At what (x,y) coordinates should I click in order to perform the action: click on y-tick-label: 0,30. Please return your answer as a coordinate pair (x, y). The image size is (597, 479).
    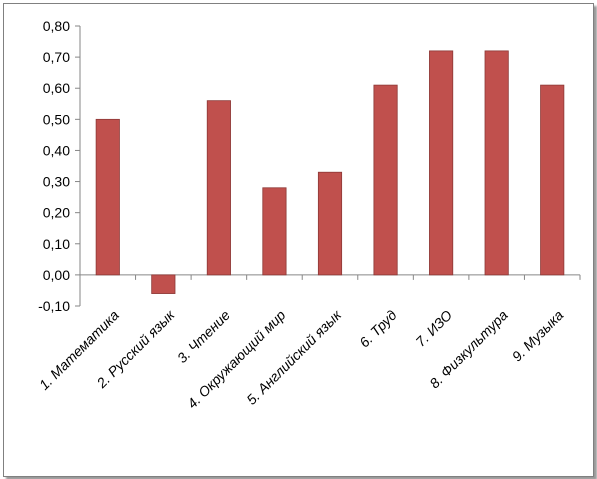
    Looking at the image, I should click on (56, 182).